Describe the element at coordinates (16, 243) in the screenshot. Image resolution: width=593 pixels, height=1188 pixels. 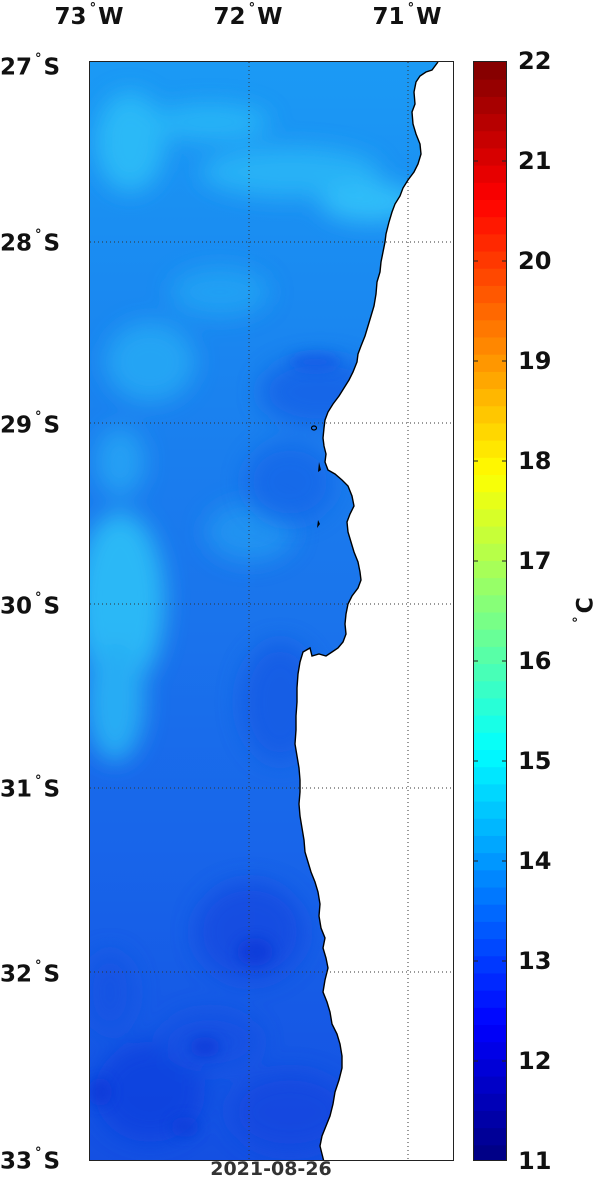
I see `lat-value: 28` at that location.